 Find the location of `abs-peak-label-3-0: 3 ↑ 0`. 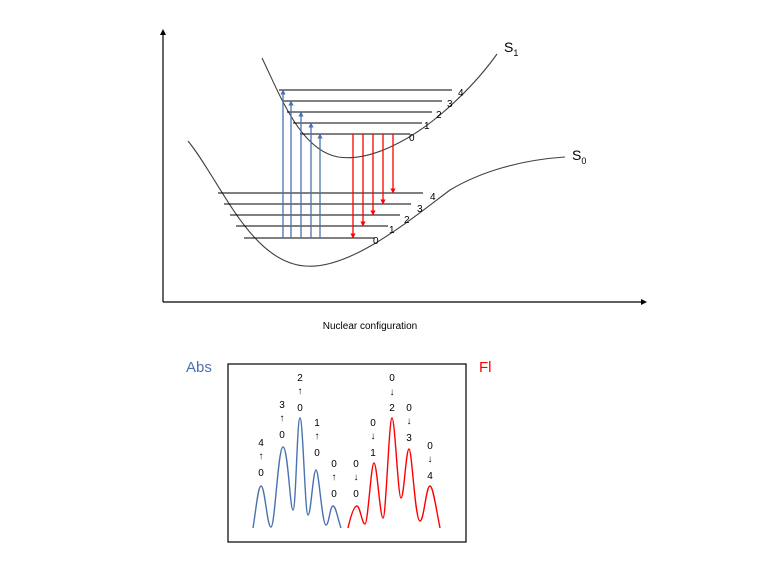

abs-peak-label-3-0: 3 ↑ 0 is located at coordinates (282, 420).